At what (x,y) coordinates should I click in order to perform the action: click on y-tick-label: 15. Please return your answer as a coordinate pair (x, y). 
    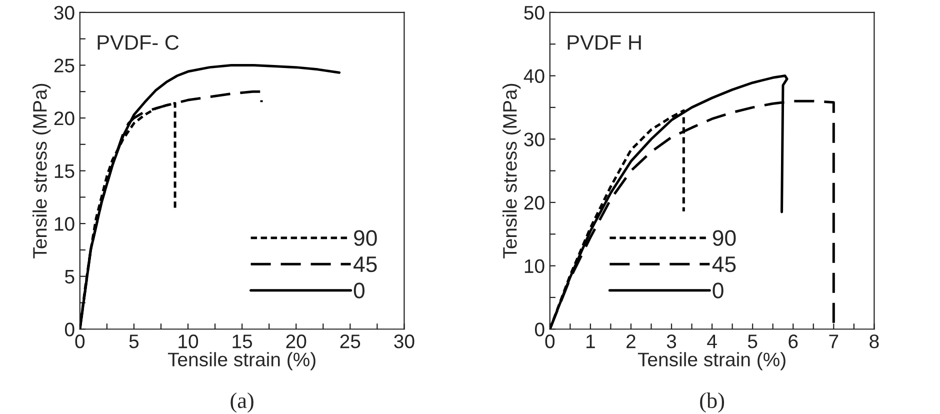
    Looking at the image, I should click on (64, 171).